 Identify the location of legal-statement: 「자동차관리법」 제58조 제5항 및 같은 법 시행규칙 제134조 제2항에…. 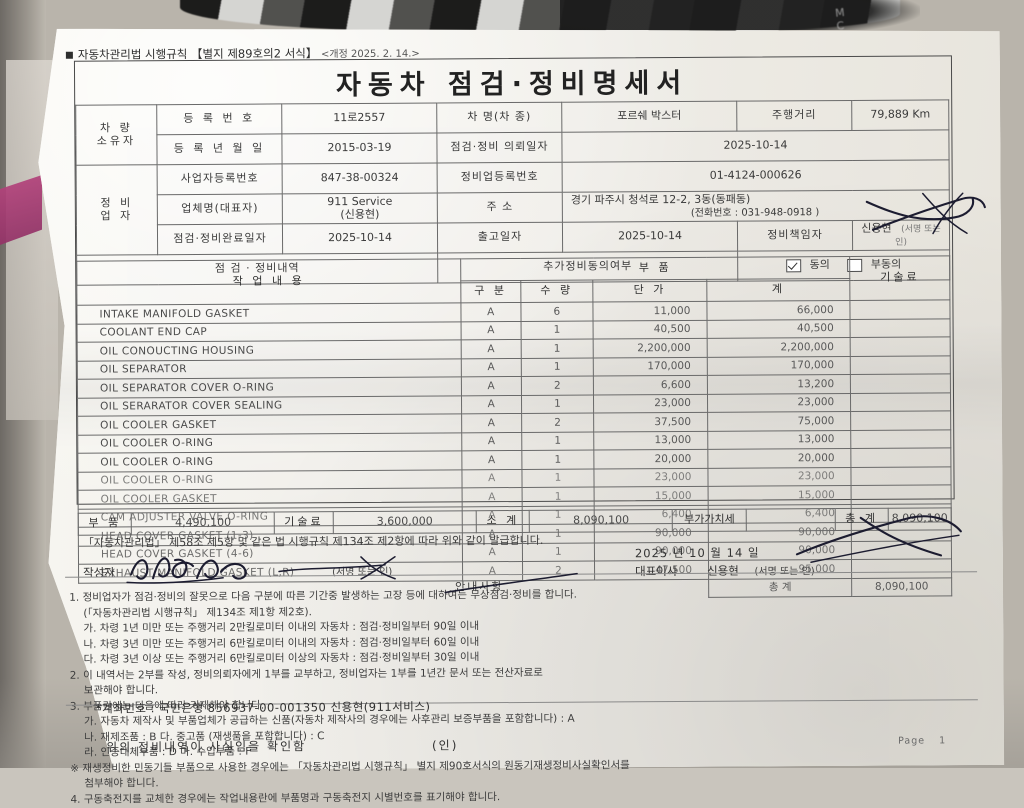
(313, 541).